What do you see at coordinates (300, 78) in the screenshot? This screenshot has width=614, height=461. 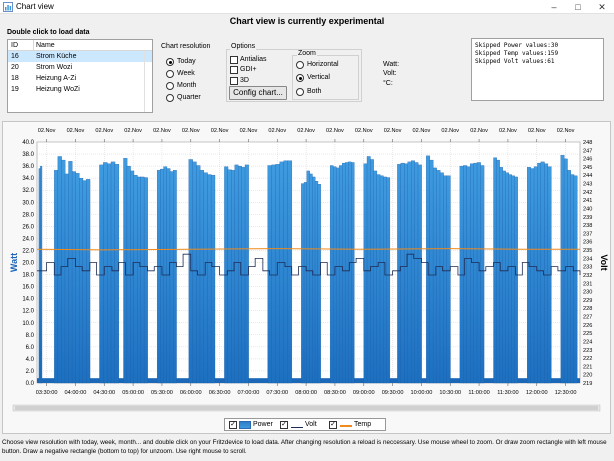 I see `radio-zoom-vertical` at bounding box center [300, 78].